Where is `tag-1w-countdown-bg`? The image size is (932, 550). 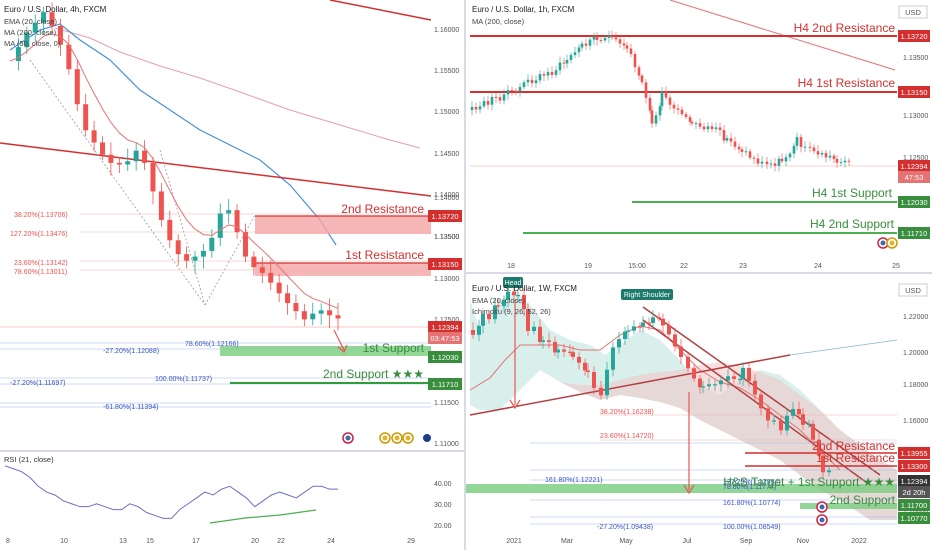 tag-1w-countdown-bg is located at coordinates (914, 492).